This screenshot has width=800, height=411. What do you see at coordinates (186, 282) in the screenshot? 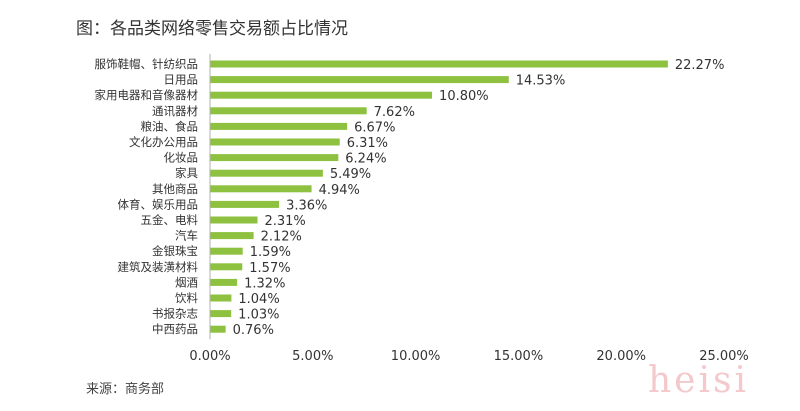
I see `category-label: 烟酒` at bounding box center [186, 282].